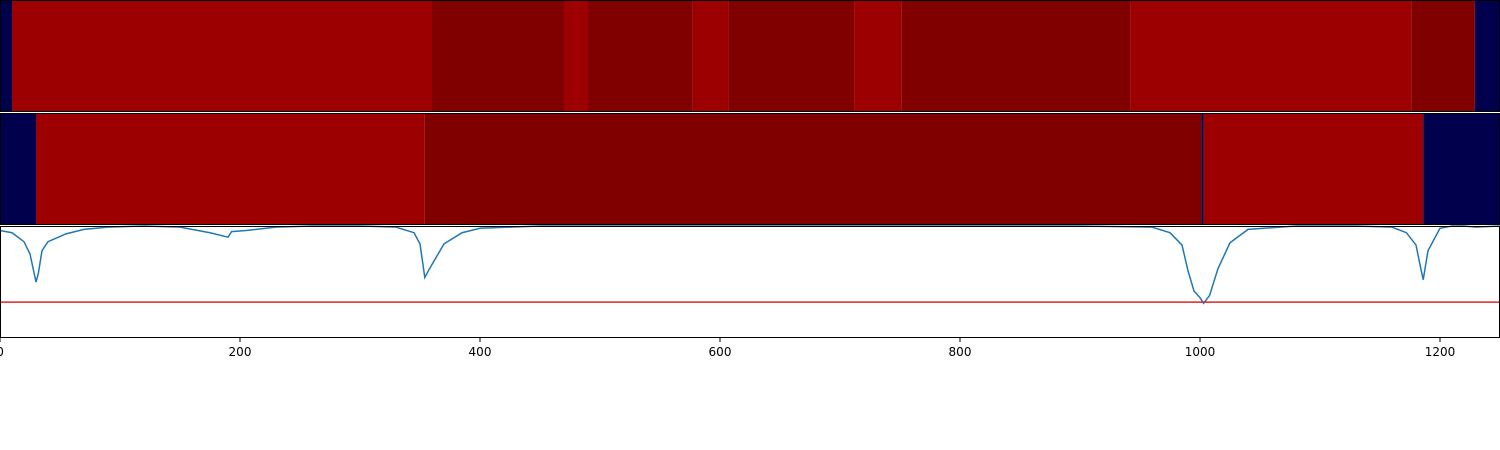  Describe the element at coordinates (2, 352) in the screenshot. I see `x-tick-label: 0` at that location.